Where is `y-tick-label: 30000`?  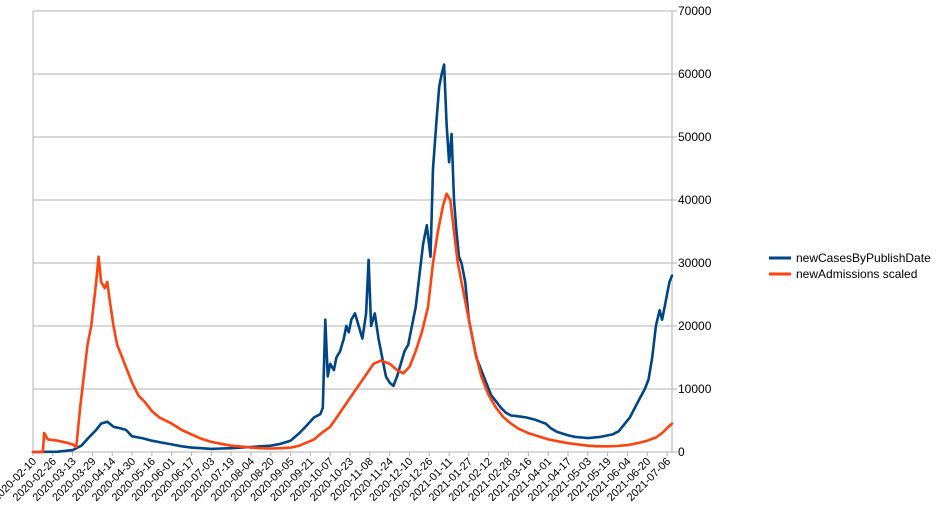
y-tick-label: 30000 is located at coordinates (695, 263).